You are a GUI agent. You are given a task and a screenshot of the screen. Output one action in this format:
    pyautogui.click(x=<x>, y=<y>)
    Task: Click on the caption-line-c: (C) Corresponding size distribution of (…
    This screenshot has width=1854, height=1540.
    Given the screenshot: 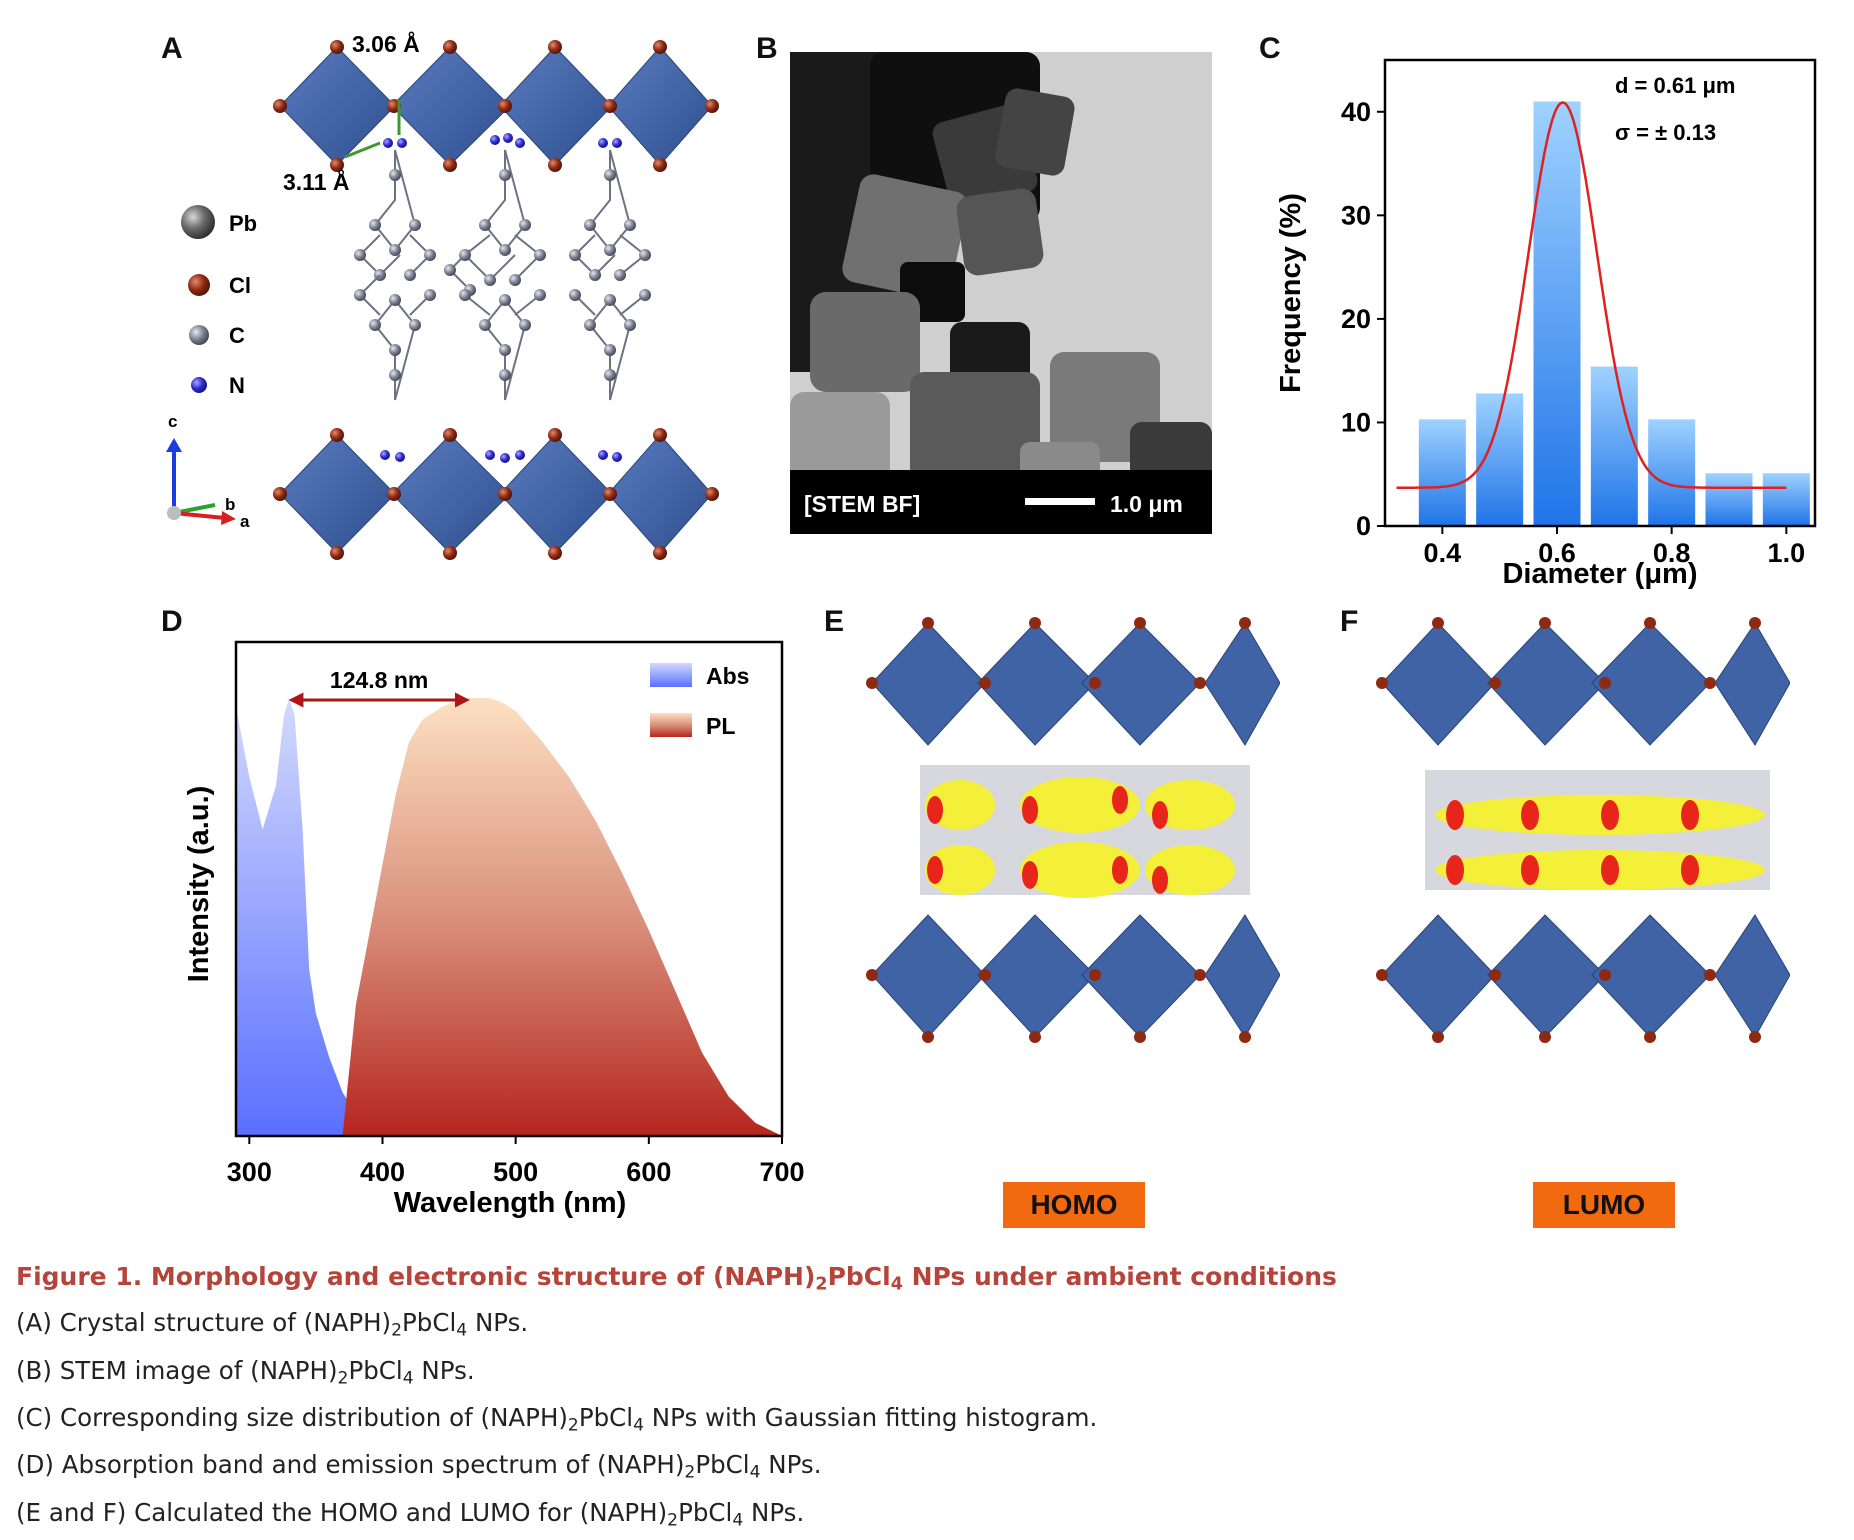 What is the action you would take?
    pyautogui.click(x=557, y=1419)
    